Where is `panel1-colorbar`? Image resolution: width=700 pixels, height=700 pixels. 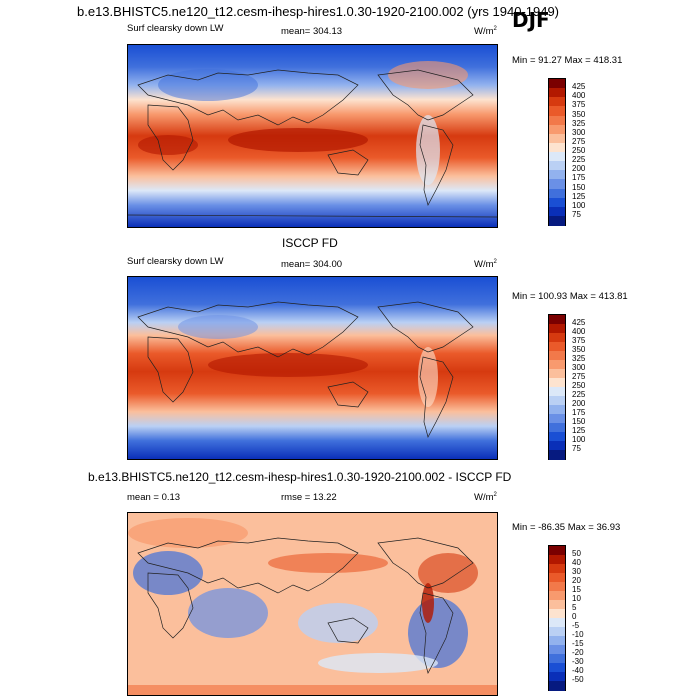 panel1-colorbar is located at coordinates (557, 152).